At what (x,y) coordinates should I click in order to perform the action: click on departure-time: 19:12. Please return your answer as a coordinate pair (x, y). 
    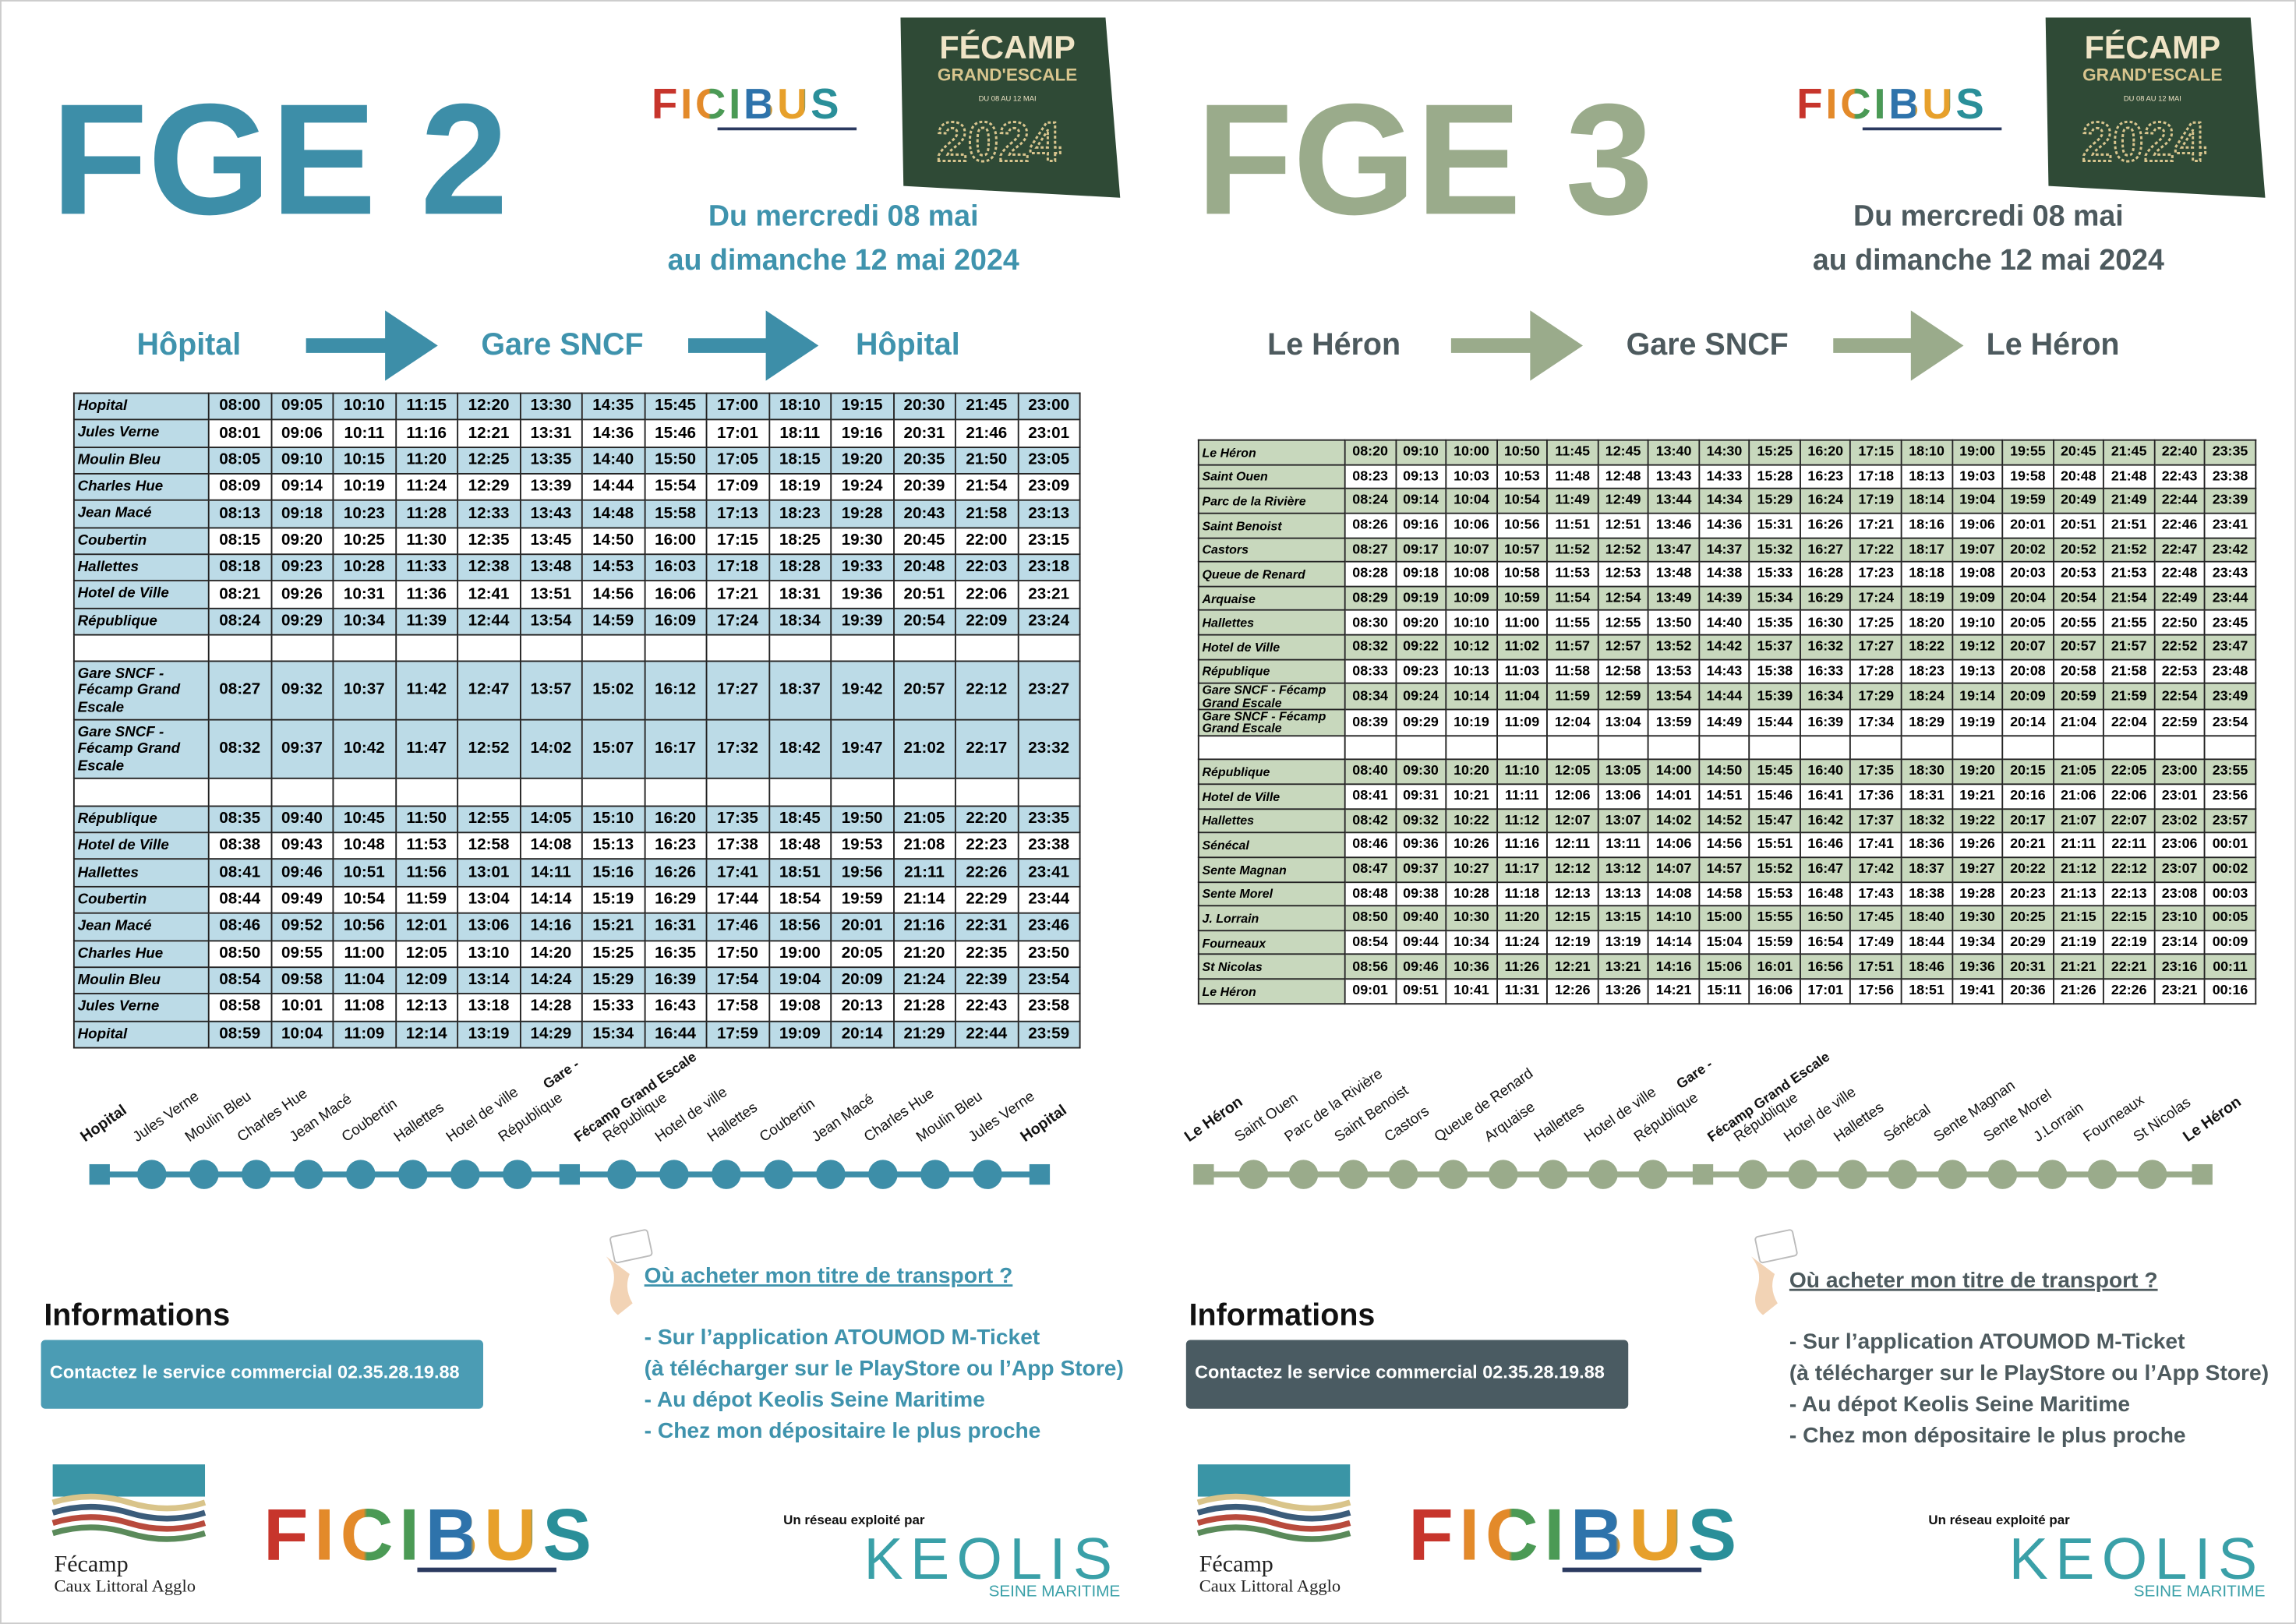
    Looking at the image, I should click on (1978, 647).